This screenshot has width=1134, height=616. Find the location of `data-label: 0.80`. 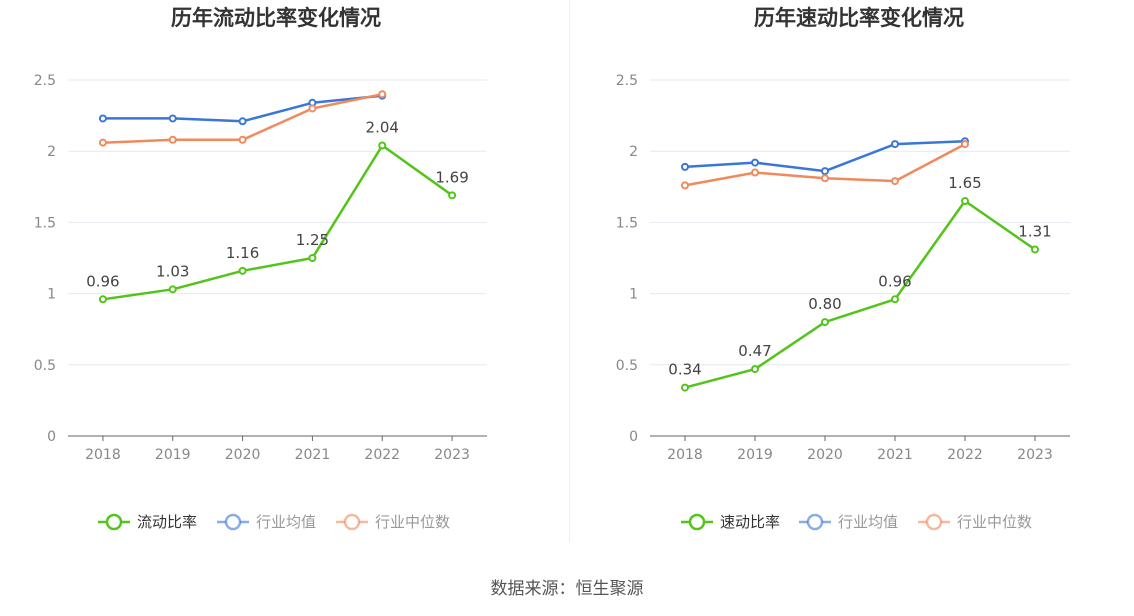

data-label: 0.80 is located at coordinates (824, 304).